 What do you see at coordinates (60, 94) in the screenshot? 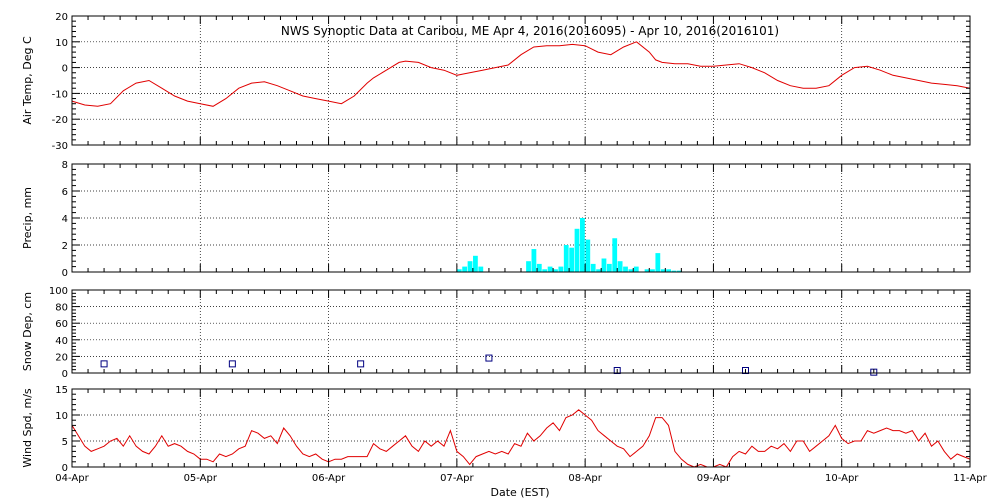
I see `panel-1-ytick-label: -10` at bounding box center [60, 94].